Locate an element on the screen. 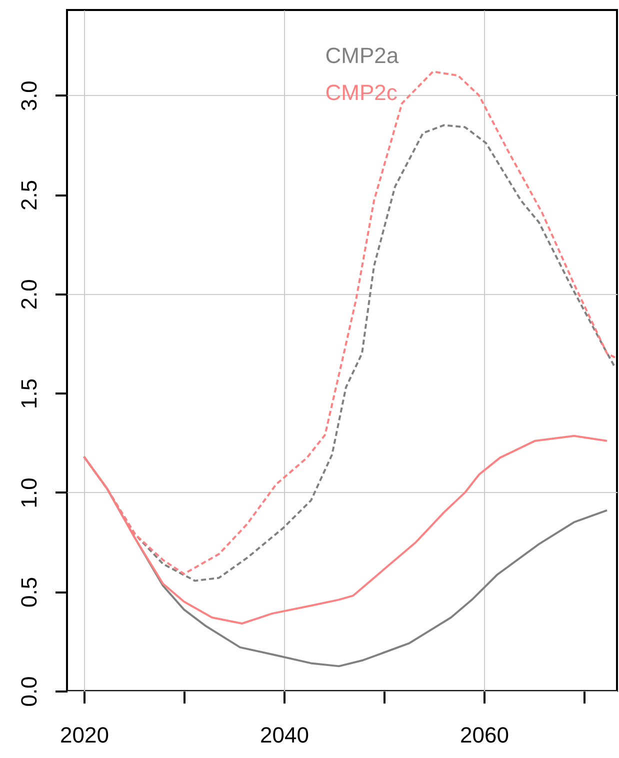 This screenshot has height=758, width=619. text: CMP2a is located at coordinates (362, 55).